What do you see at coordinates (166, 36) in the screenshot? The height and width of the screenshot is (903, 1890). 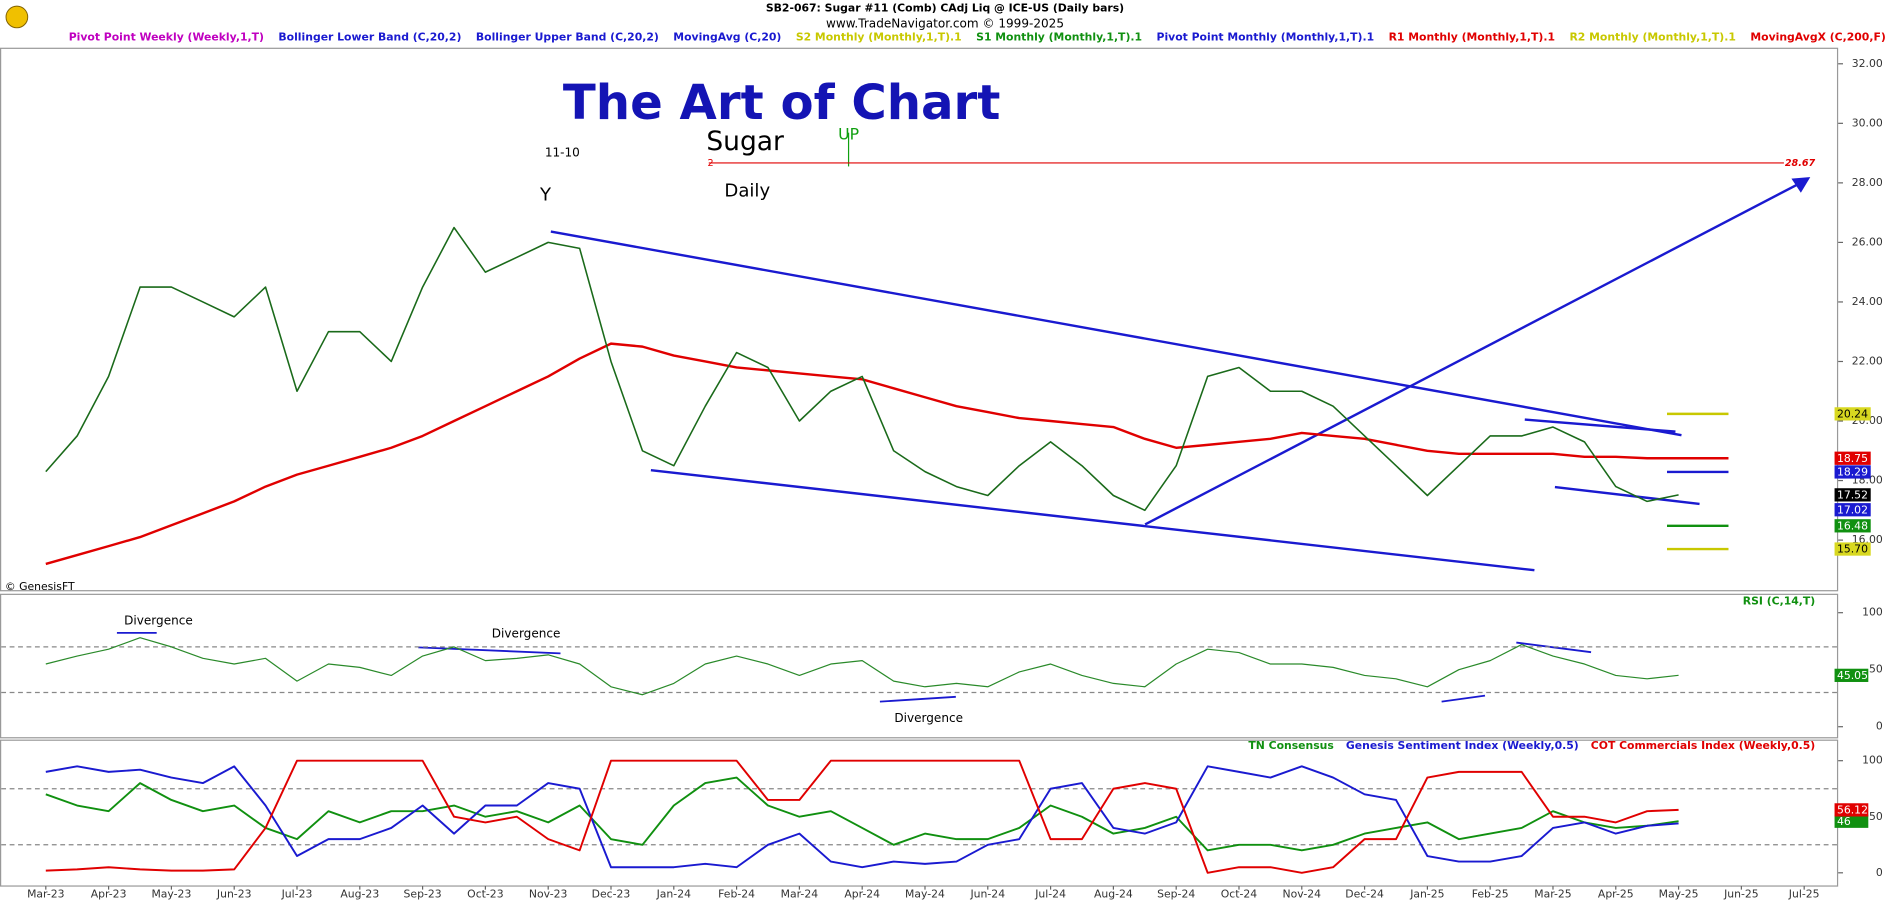 I see `legend-entry: Pivot Point Weekly (Weekly,1,T)` at bounding box center [166, 36].